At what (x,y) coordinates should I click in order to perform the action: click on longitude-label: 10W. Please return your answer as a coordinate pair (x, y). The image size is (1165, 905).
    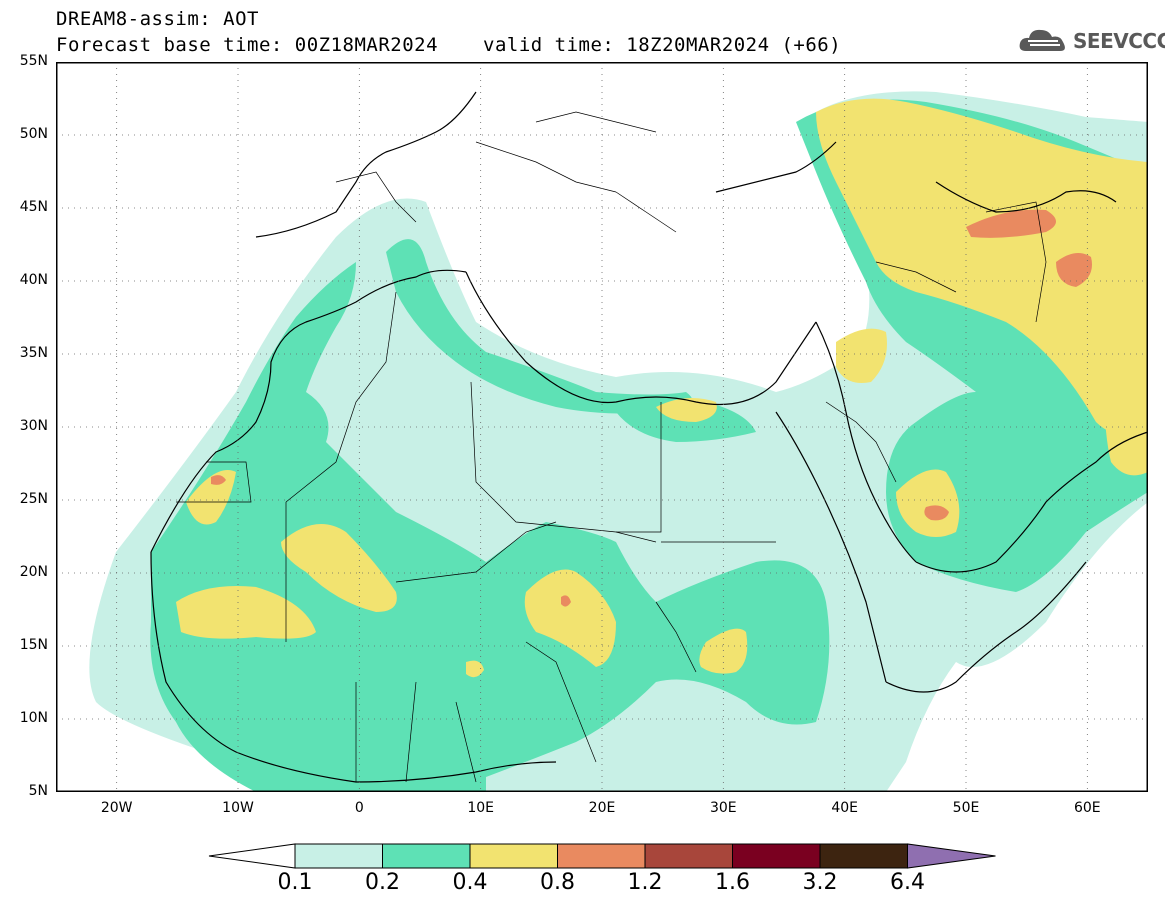
    Looking at the image, I should click on (238, 808).